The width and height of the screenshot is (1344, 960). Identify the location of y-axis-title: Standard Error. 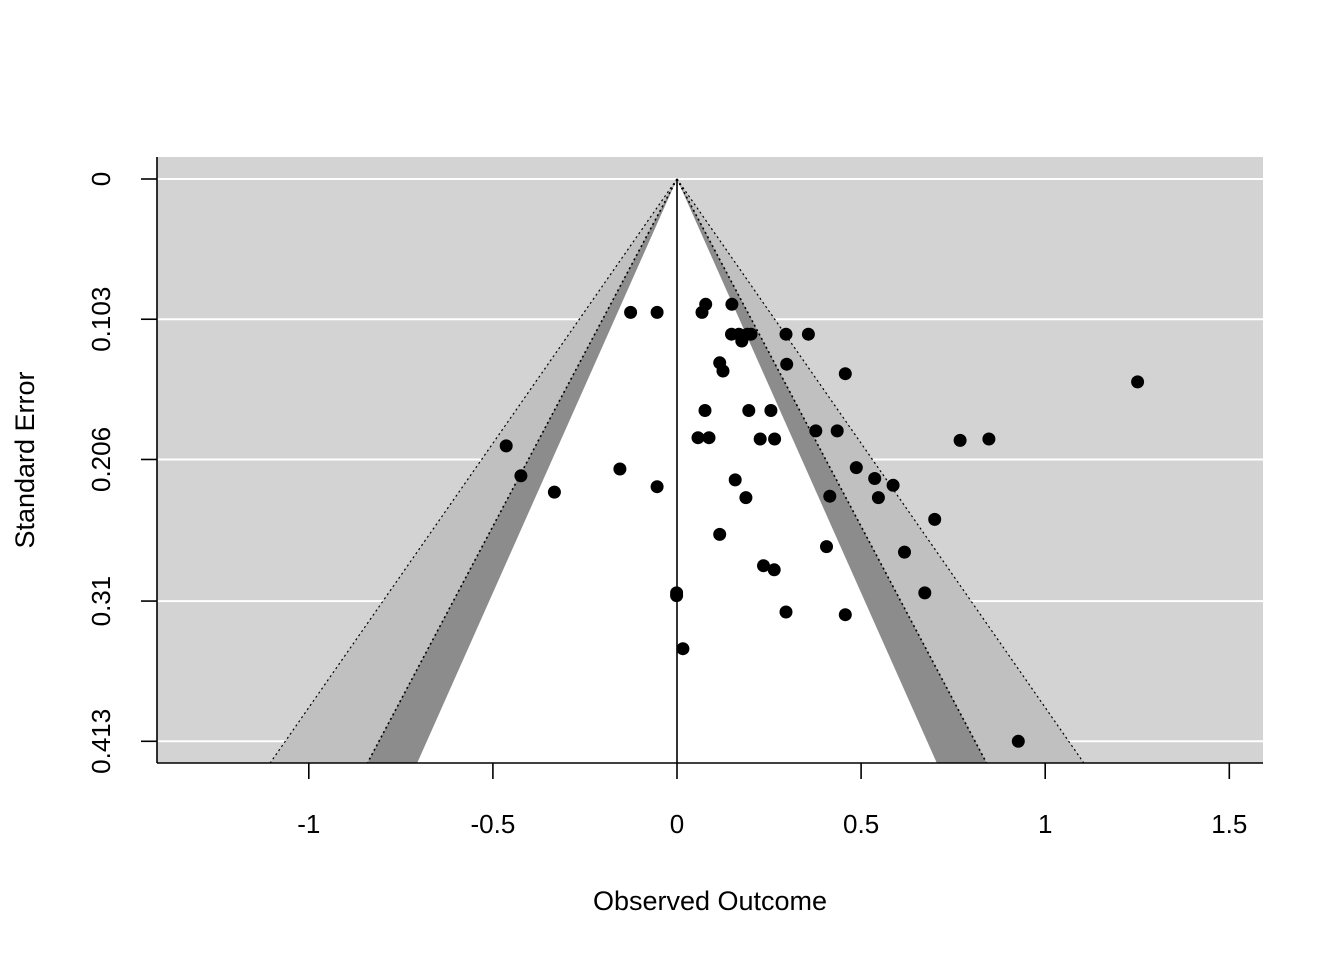
(25, 459).